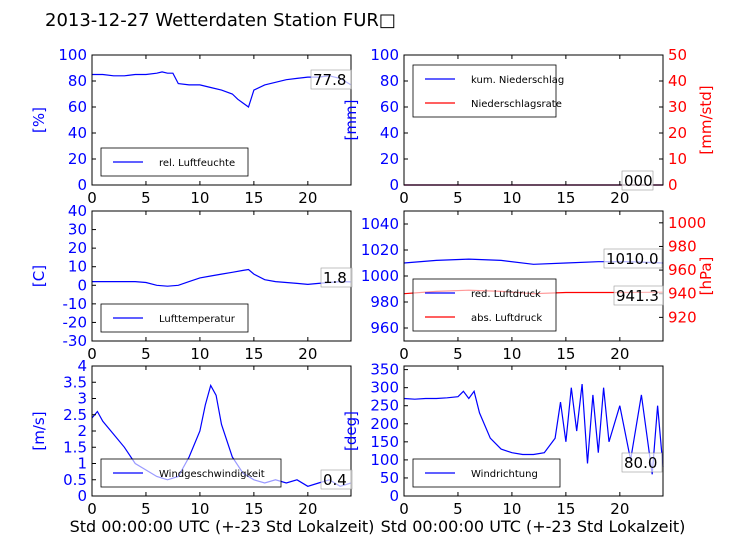 This screenshot has height=552, width=736. I want to click on y2-tick-label: 30, so click(677, 107).